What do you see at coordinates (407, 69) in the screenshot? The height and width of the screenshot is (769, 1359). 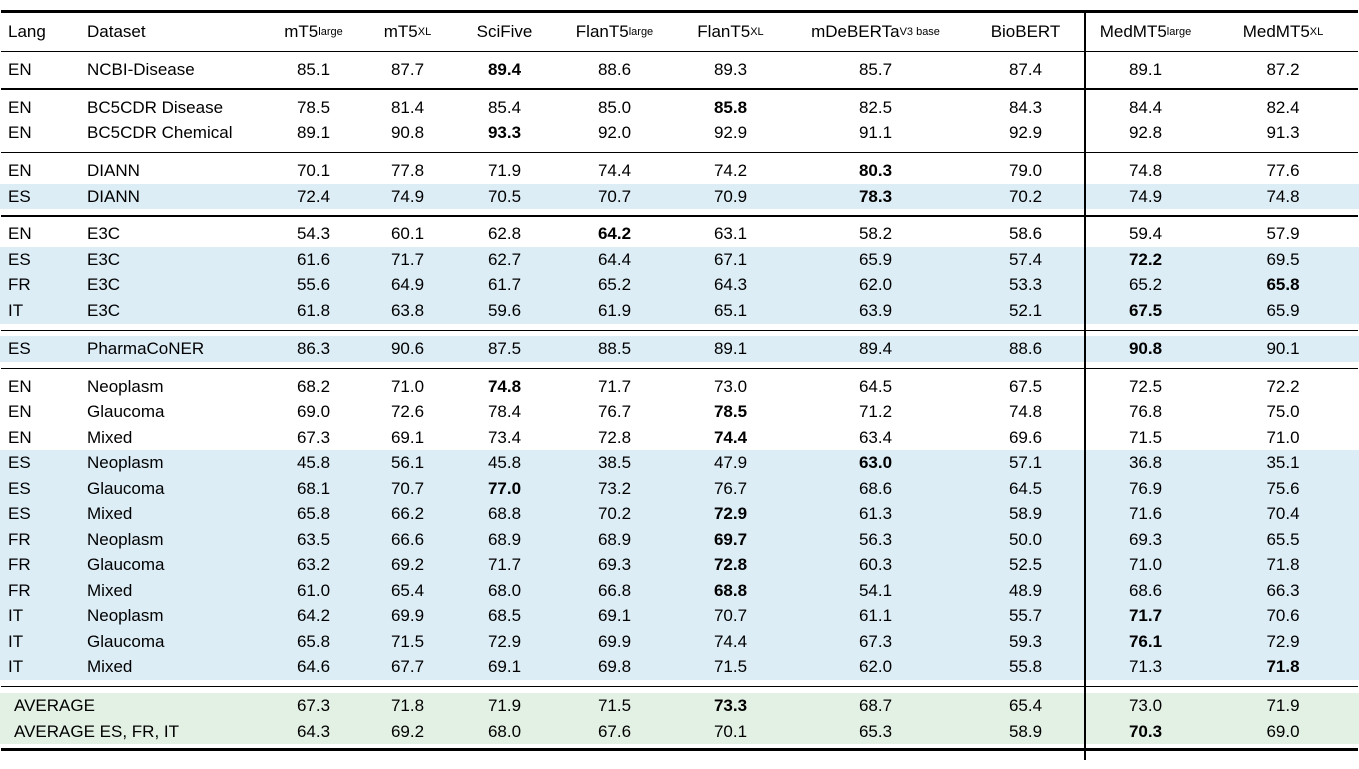 I see `value-cell: 87.7` at bounding box center [407, 69].